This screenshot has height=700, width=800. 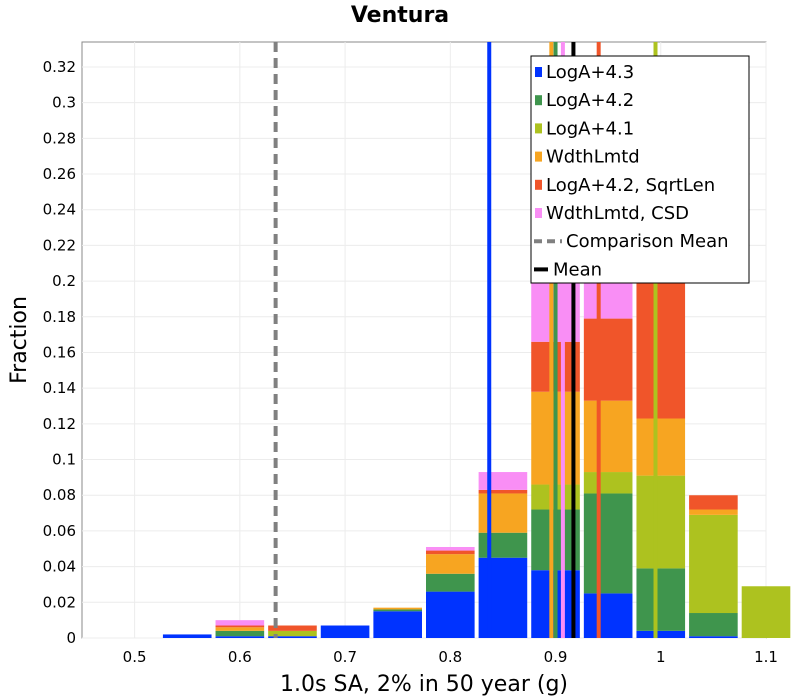 What do you see at coordinates (590, 128) in the screenshot?
I see `legend-label: LogA+4.1` at bounding box center [590, 128].